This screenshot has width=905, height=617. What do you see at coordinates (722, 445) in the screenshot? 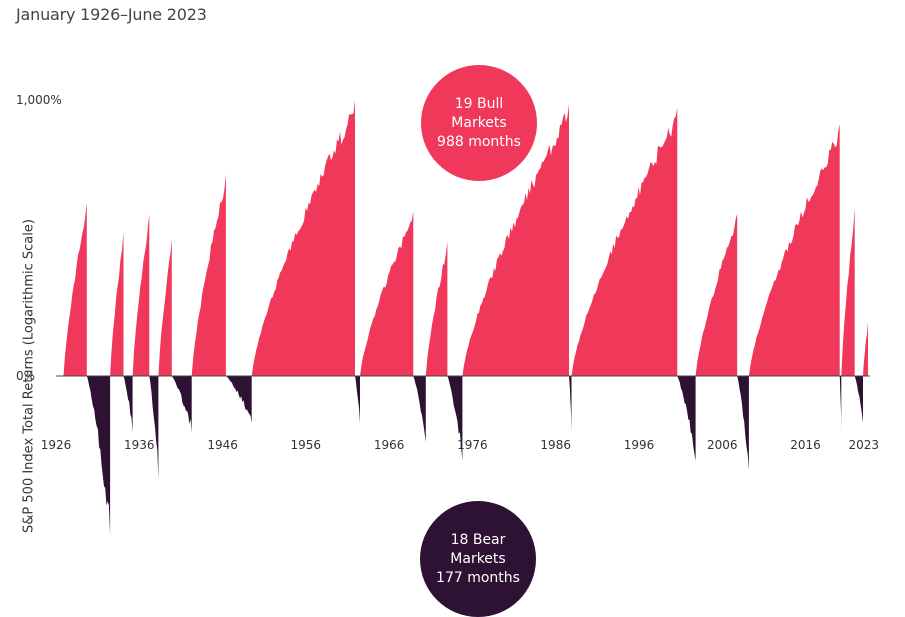
I see `x-tick-label: 2006` at bounding box center [722, 445].